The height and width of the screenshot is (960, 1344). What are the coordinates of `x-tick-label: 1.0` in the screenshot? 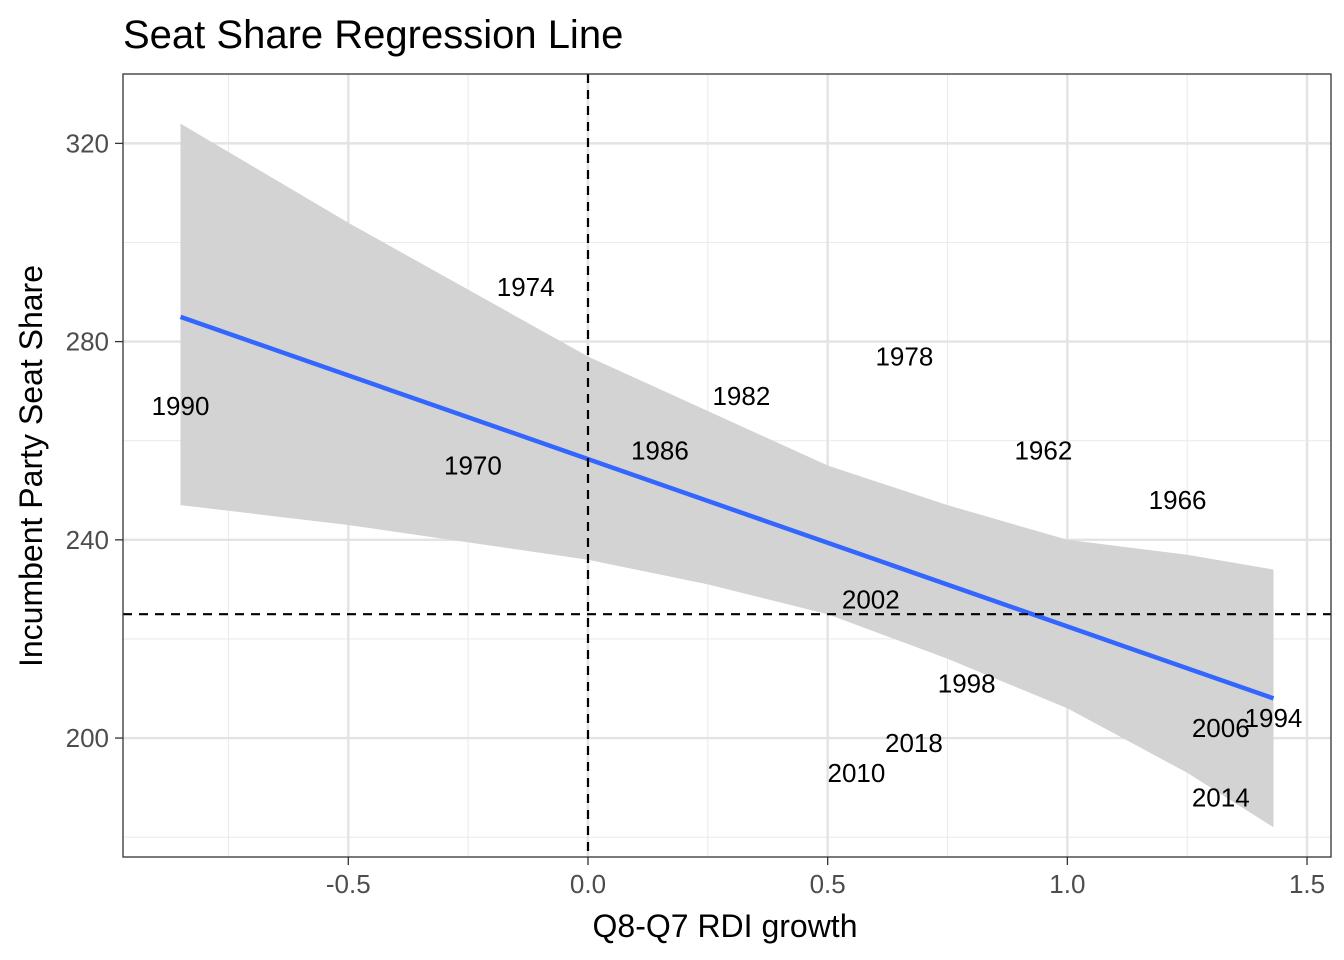 It's located at (1067, 884).